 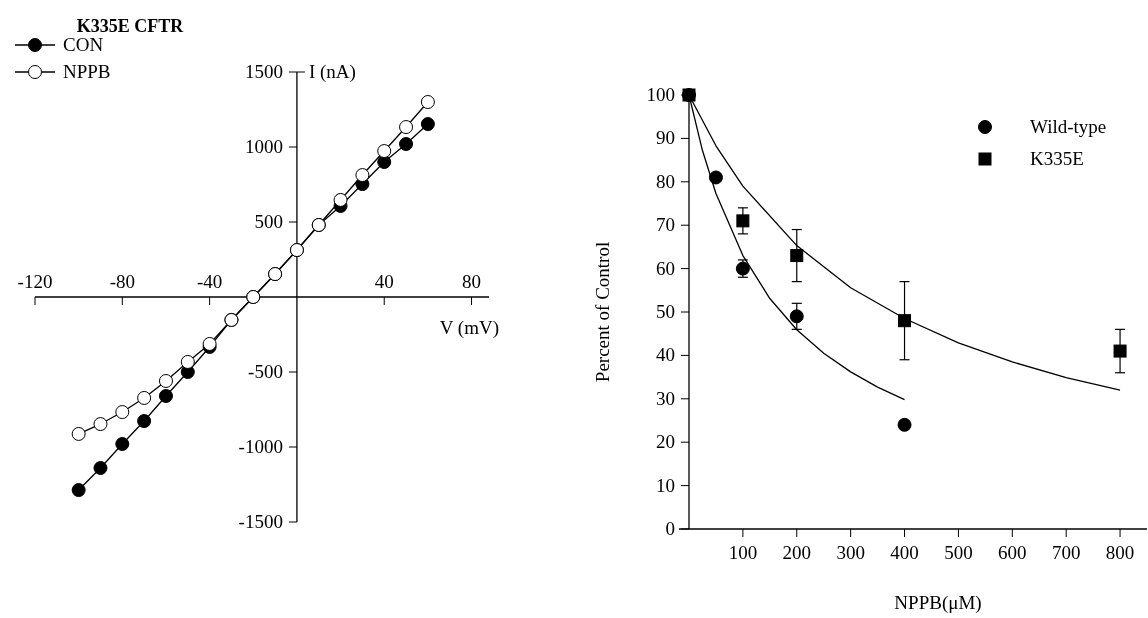 What do you see at coordinates (209, 281) in the screenshot?
I see `x-tick-label: -40` at bounding box center [209, 281].